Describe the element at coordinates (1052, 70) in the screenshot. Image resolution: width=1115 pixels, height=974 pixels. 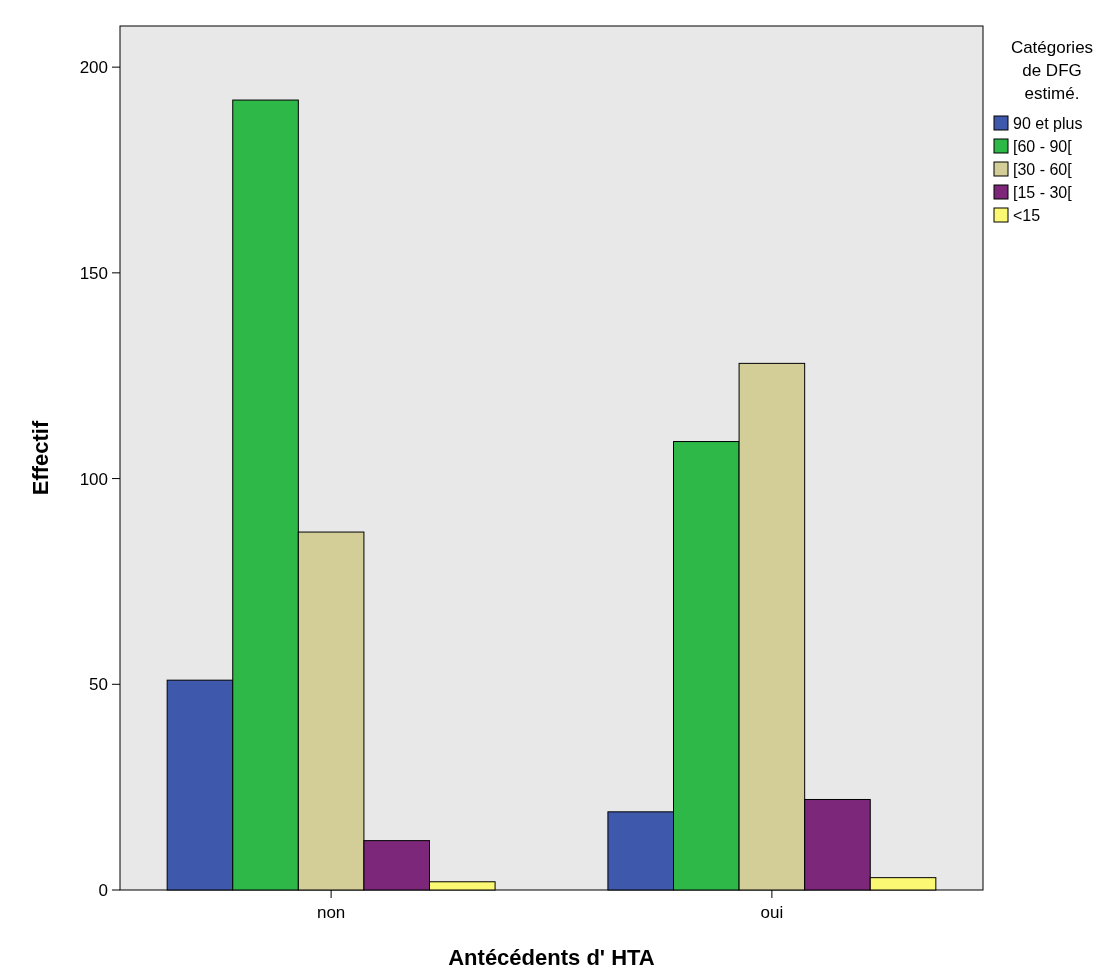
I see `legend-title: Catégories de DFG estimé.` at that location.